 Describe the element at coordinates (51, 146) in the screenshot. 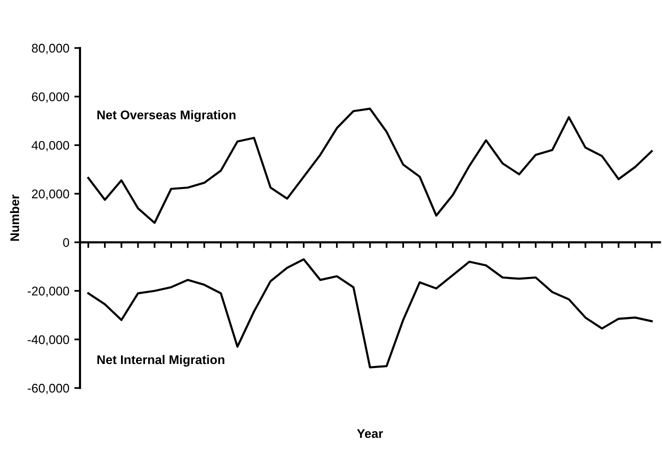

I see `y-tick-label: 40,000` at that location.